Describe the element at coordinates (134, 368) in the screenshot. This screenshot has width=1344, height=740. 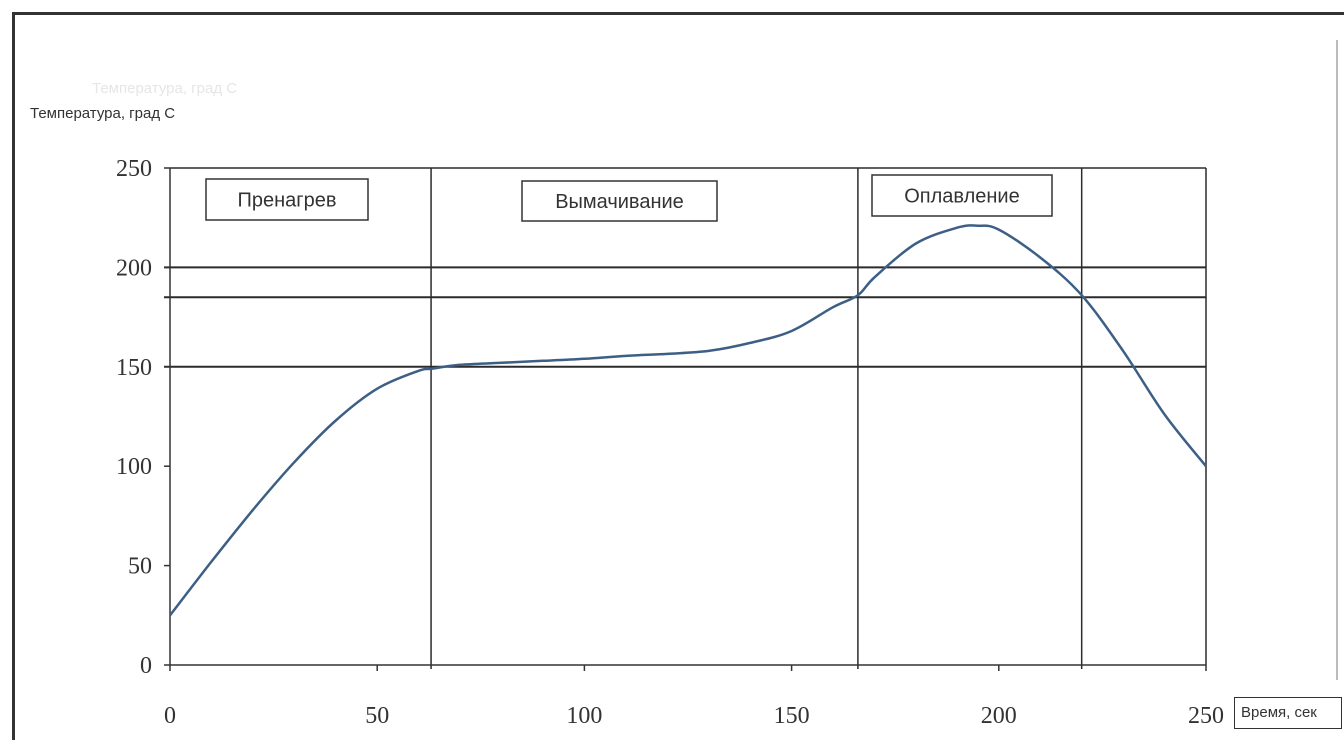
I see `y-tick-label-150: 150` at that location.